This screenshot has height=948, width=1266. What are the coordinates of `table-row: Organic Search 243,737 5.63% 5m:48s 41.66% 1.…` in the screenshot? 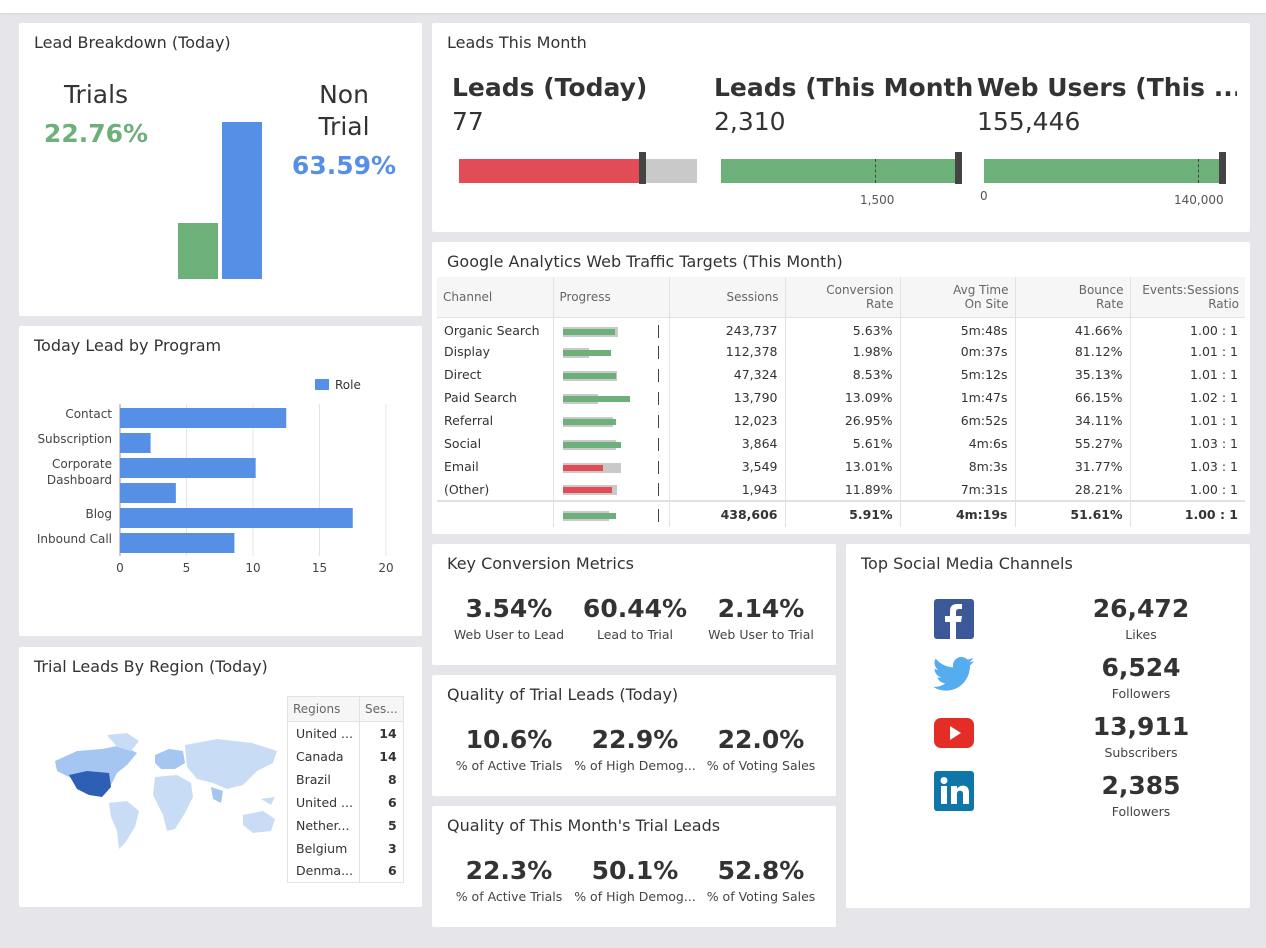 It's located at (841, 328).